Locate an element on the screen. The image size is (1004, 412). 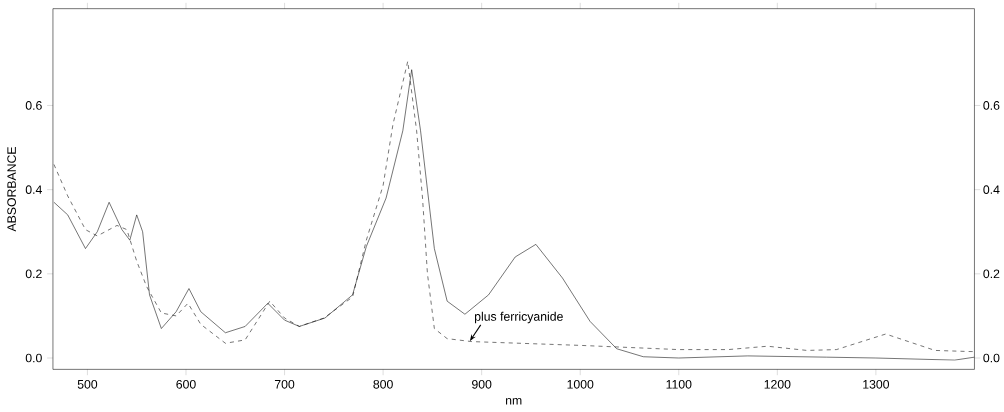
x-axis-title: nm is located at coordinates (514, 401).